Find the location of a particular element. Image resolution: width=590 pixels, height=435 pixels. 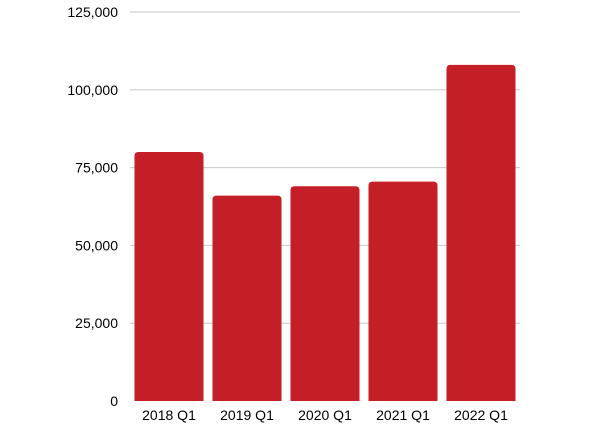

y-tick-label: 125,000 is located at coordinates (92, 12).